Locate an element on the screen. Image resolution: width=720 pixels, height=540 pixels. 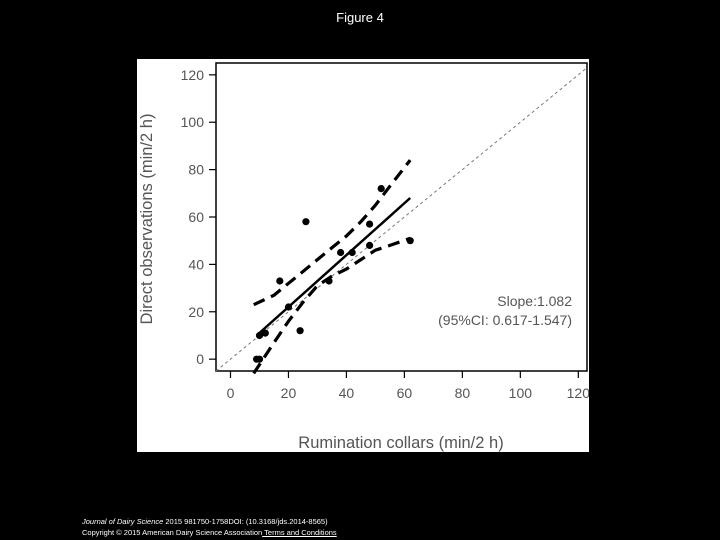
regression-line is located at coordinates (333, 267).